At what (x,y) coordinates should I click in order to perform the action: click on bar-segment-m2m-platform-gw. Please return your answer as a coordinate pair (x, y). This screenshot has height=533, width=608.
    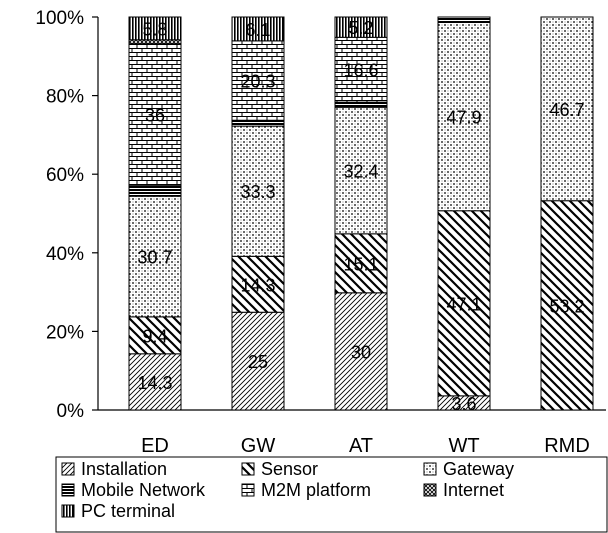
    Looking at the image, I should click on (258, 80).